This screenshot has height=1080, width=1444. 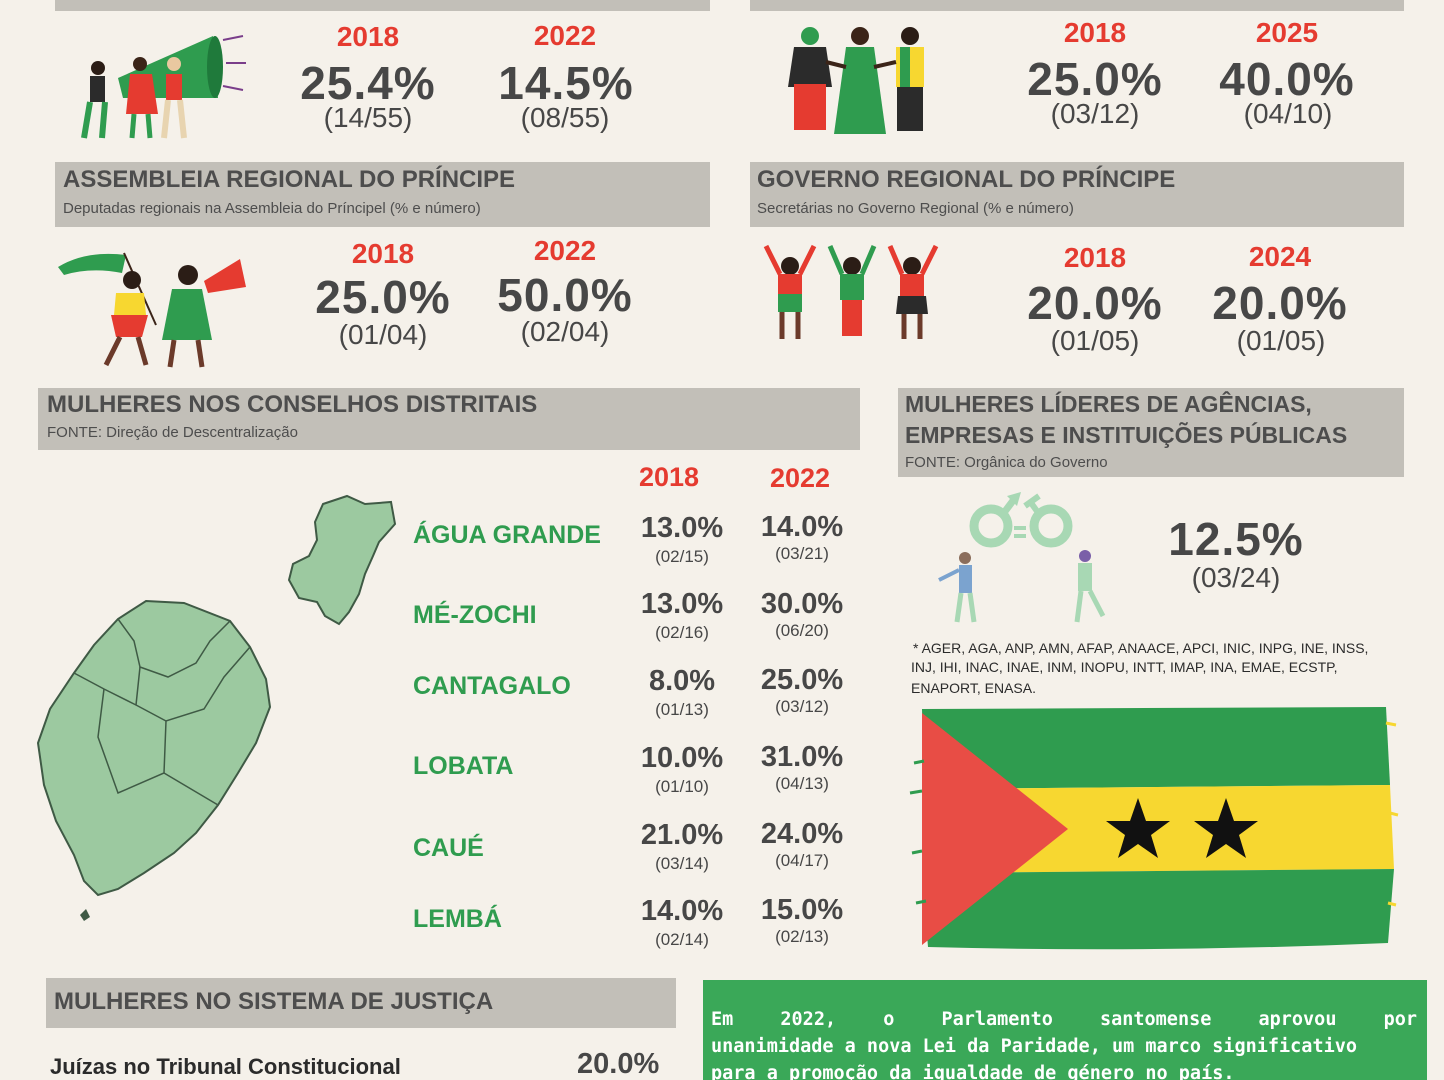 I want to click on district-name: MÉ-ZOCHI, so click(x=475, y=615).